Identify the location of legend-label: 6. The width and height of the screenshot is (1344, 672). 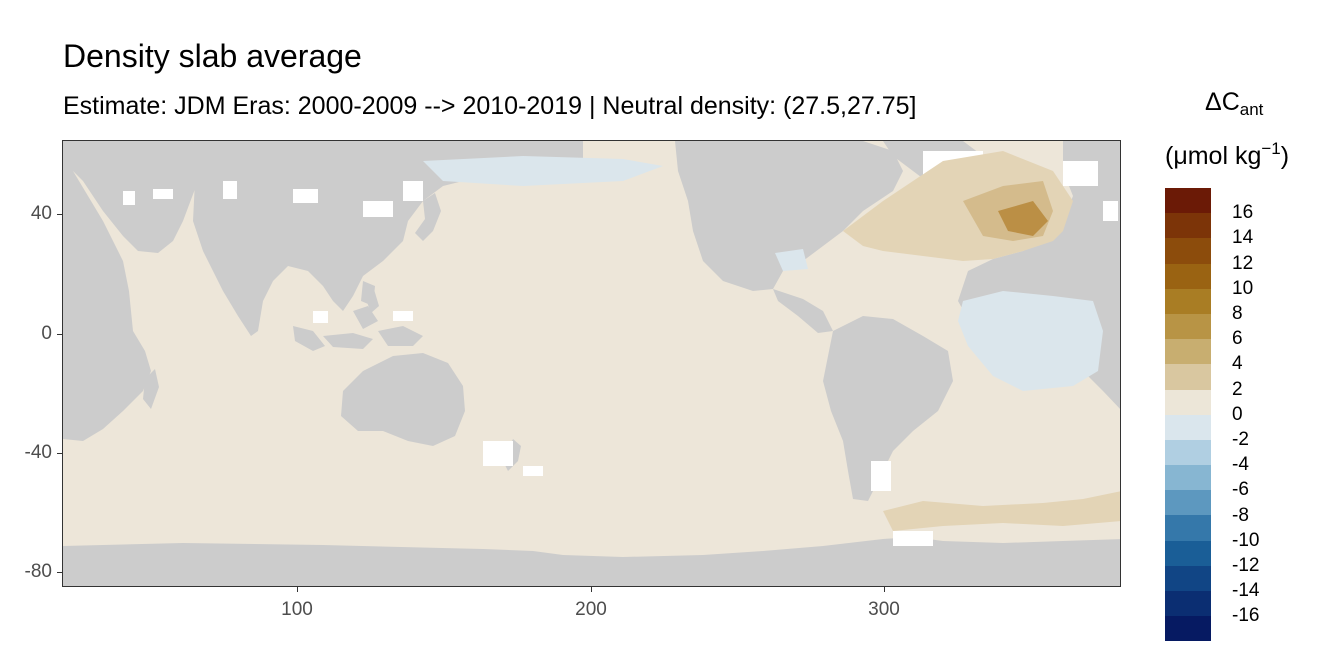
(1237, 339).